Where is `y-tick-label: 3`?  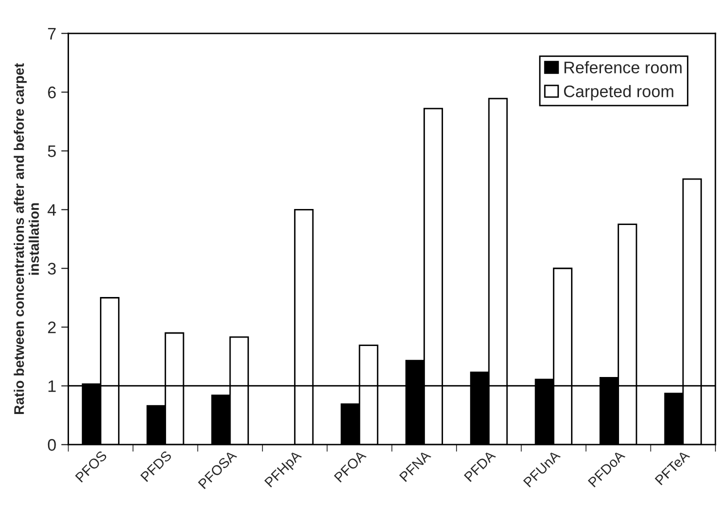 y-tick-label: 3 is located at coordinates (52, 268).